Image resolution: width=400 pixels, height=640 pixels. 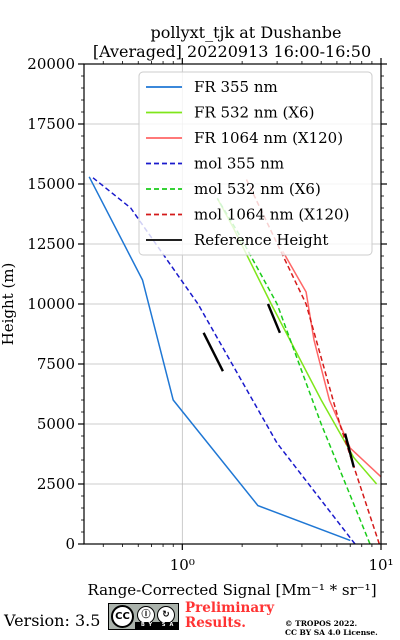 What do you see at coordinates (182, 565) in the screenshot?
I see `x-tick-label: 10⁰` at bounding box center [182, 565].